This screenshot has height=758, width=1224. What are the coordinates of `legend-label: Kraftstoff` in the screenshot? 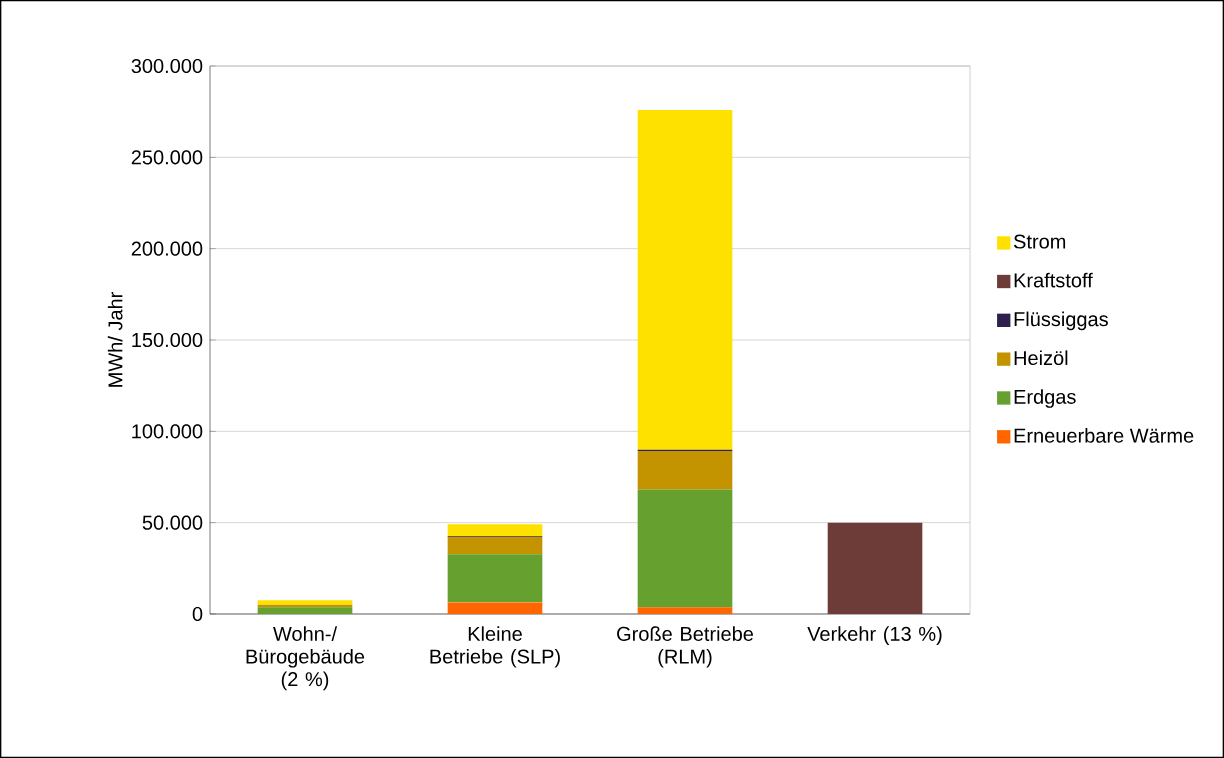 It's located at (1053, 280).